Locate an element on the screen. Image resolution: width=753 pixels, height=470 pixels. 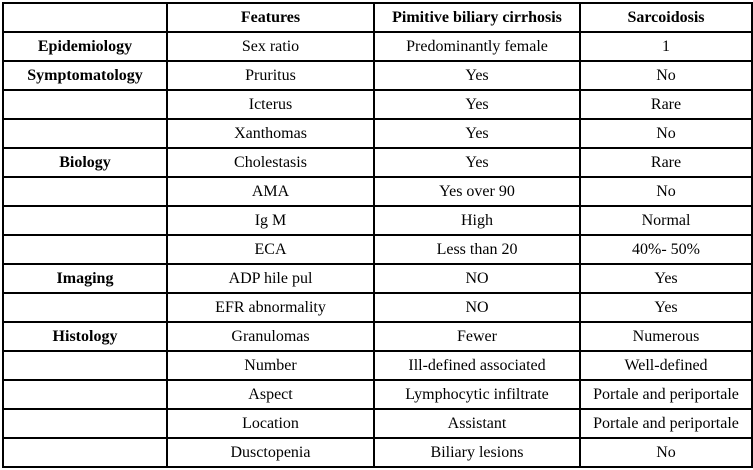
feature-cell: EFR abnormality is located at coordinates (270, 307).